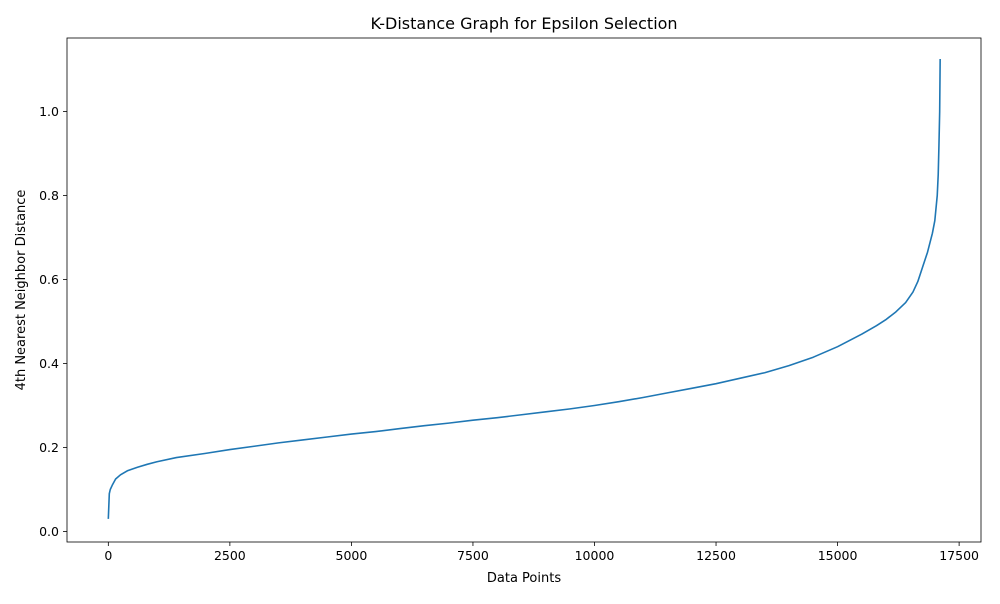  What do you see at coordinates (49, 279) in the screenshot?
I see `y-tick-label: 0.6` at bounding box center [49, 279].